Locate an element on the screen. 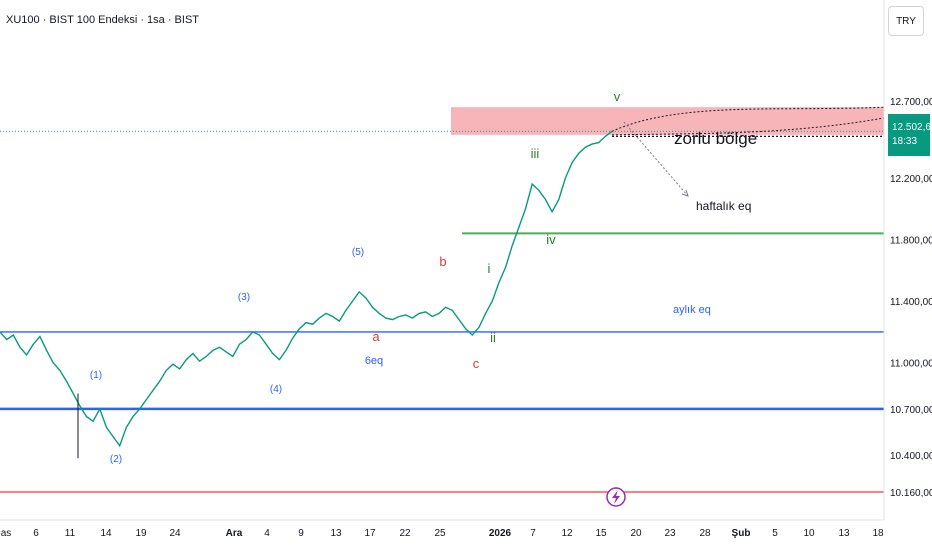 Image resolution: width=932 pixels, height=550 pixels. x-tick-label: 14 is located at coordinates (106, 533).